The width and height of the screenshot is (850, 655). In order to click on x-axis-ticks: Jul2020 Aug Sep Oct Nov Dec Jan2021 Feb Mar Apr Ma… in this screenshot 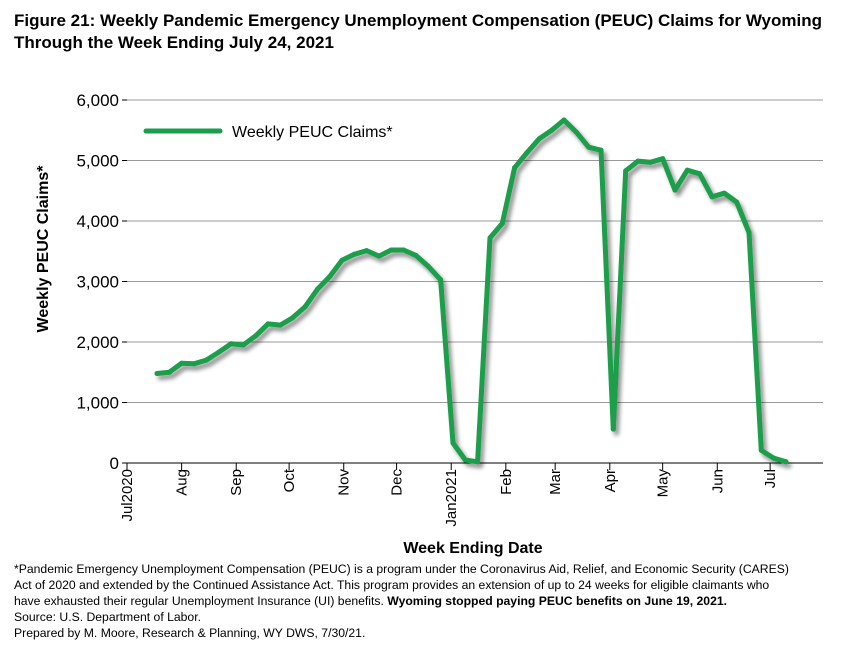, I will do `click(449, 495)`.